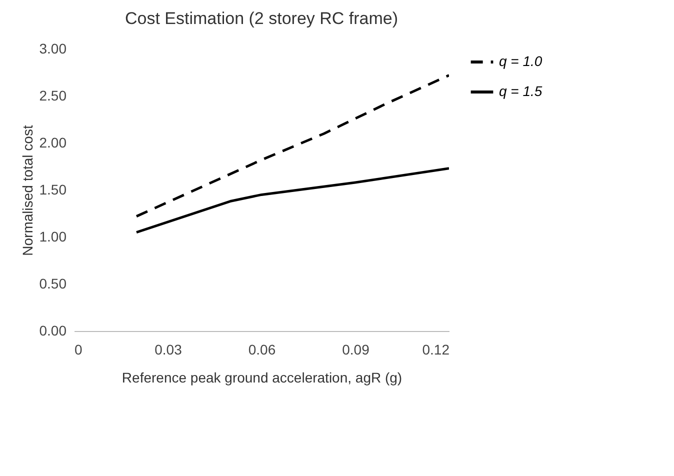 This screenshot has height=476, width=674. What do you see at coordinates (53, 284) in the screenshot?
I see `y-tick-label: 0.50` at bounding box center [53, 284].